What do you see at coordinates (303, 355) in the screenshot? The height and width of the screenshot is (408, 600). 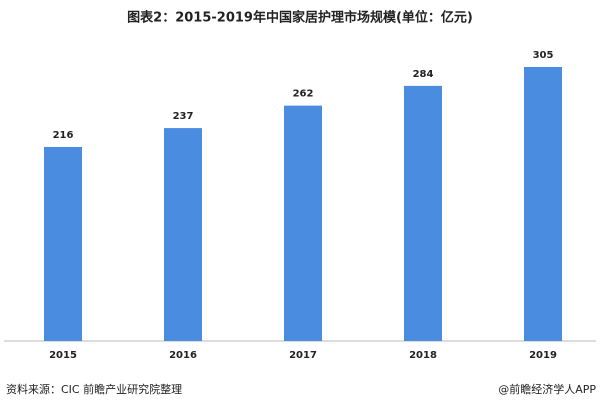 I see `x-tick-label: 2017` at bounding box center [303, 355].